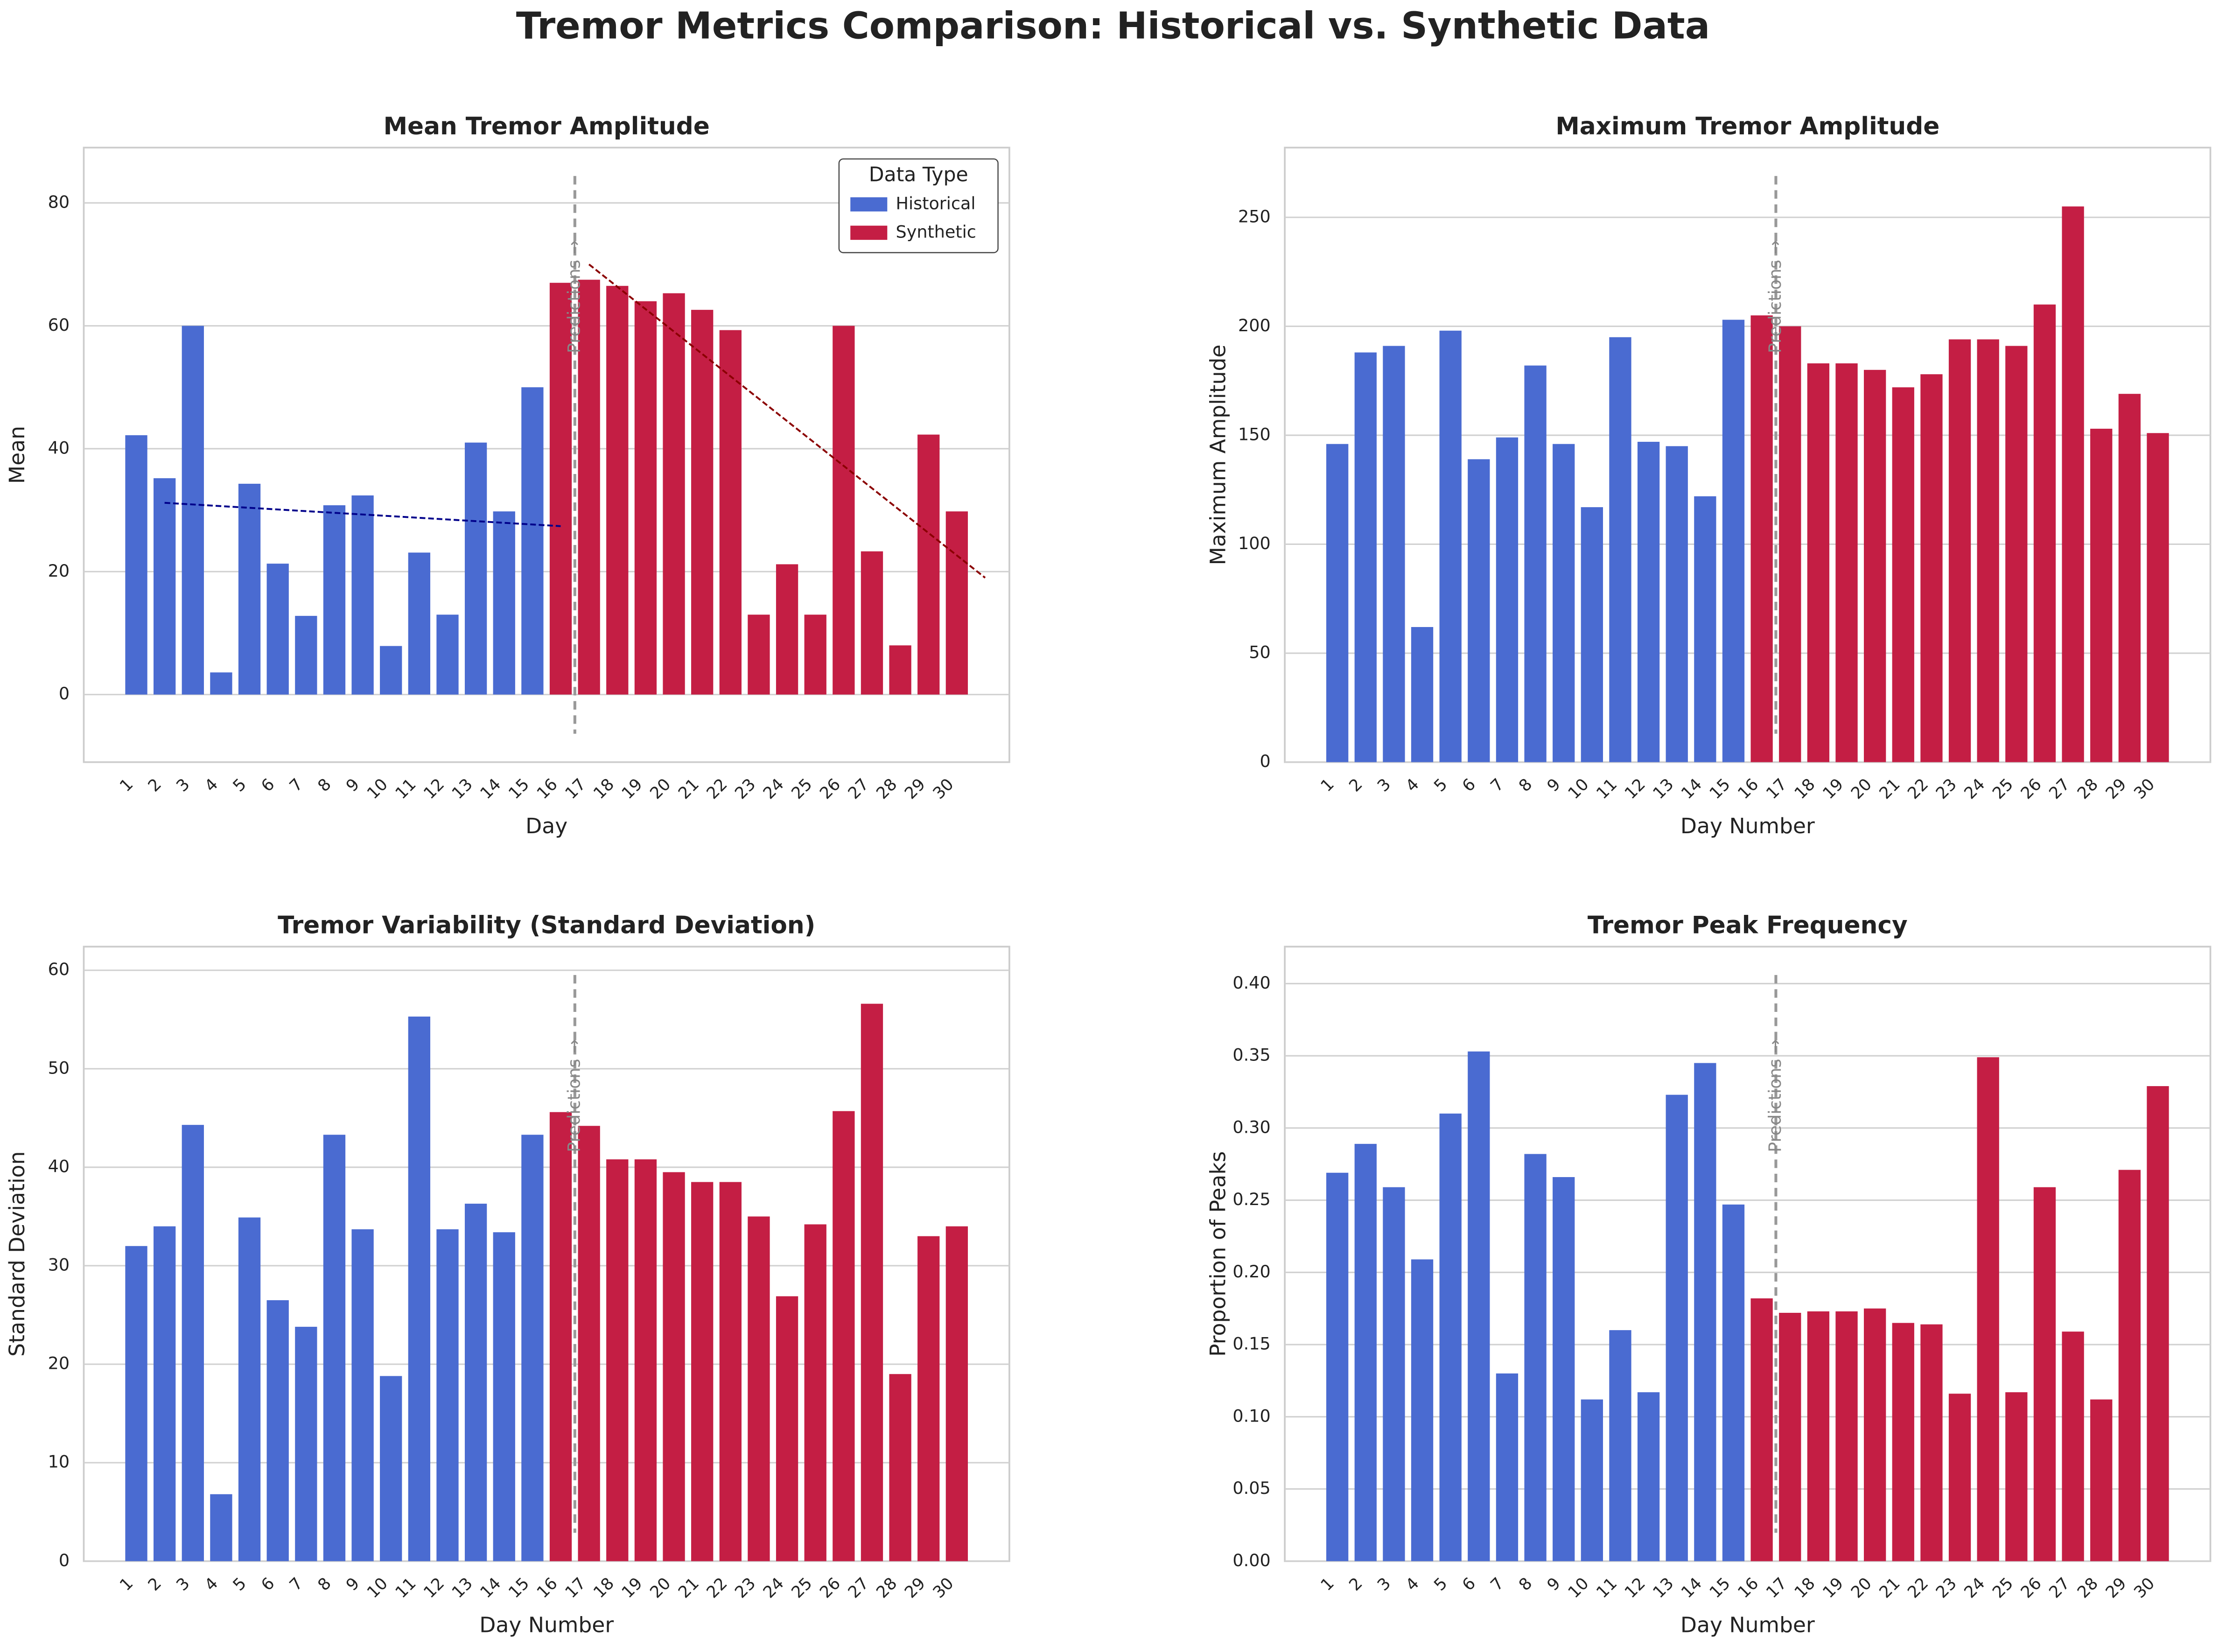 The width and height of the screenshot is (2226, 1652). I want to click on x-axis-label: Day Number, so click(1747, 1626).